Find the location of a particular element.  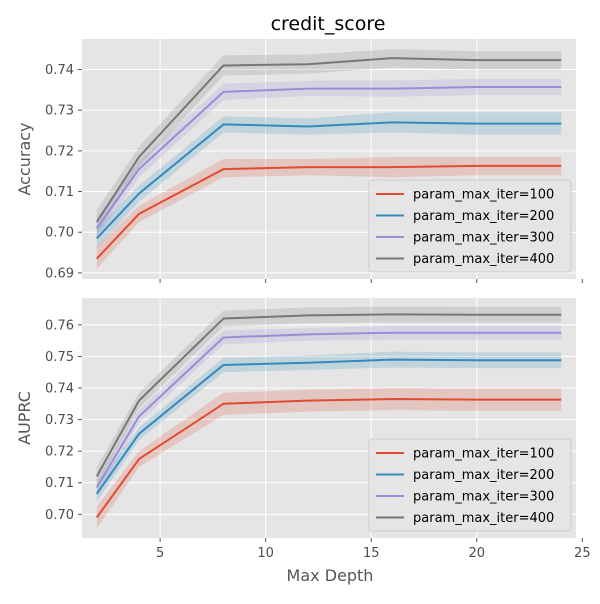

auprc-legend-label-3: param_max_iter=300 is located at coordinates (483, 497).